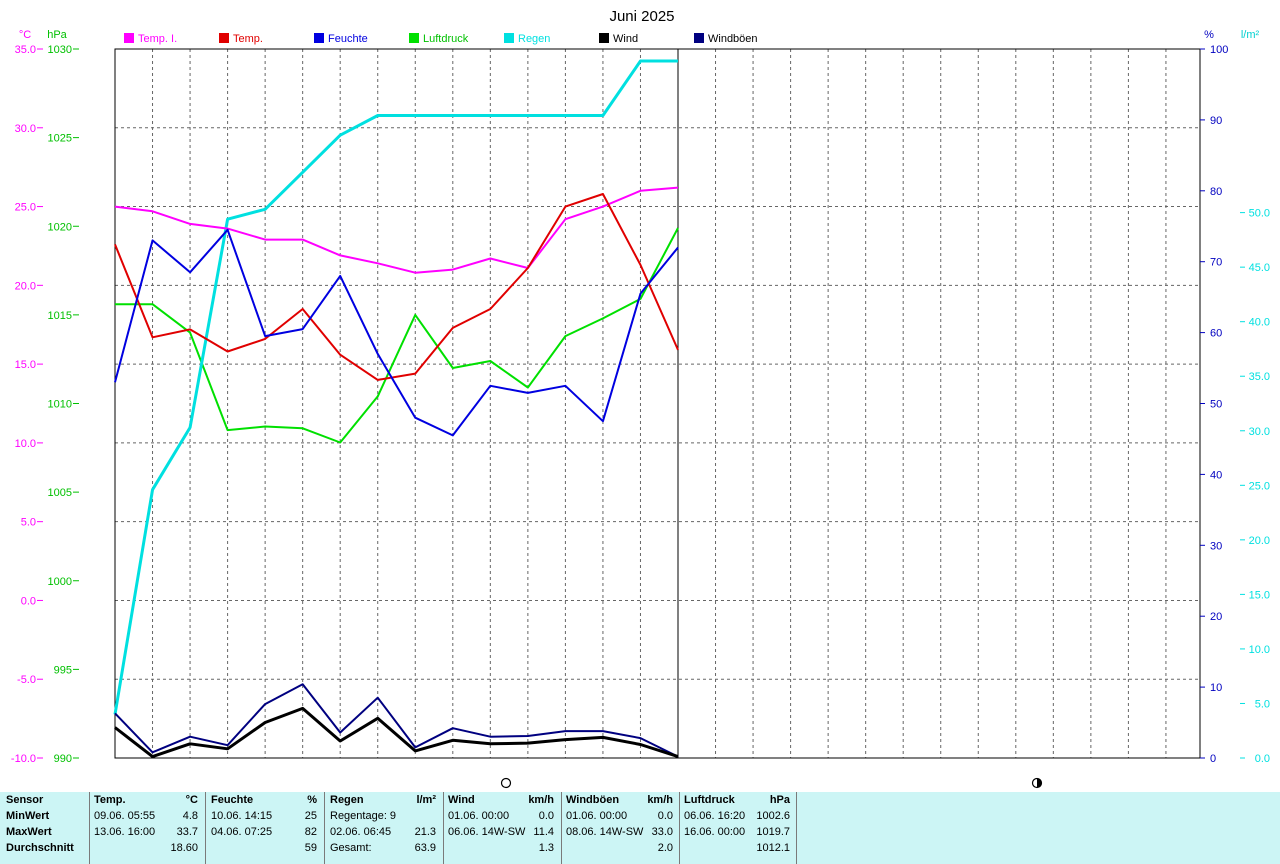  Describe the element at coordinates (543, 832) in the screenshot. I see `wind-max-value: 11.4` at that location.